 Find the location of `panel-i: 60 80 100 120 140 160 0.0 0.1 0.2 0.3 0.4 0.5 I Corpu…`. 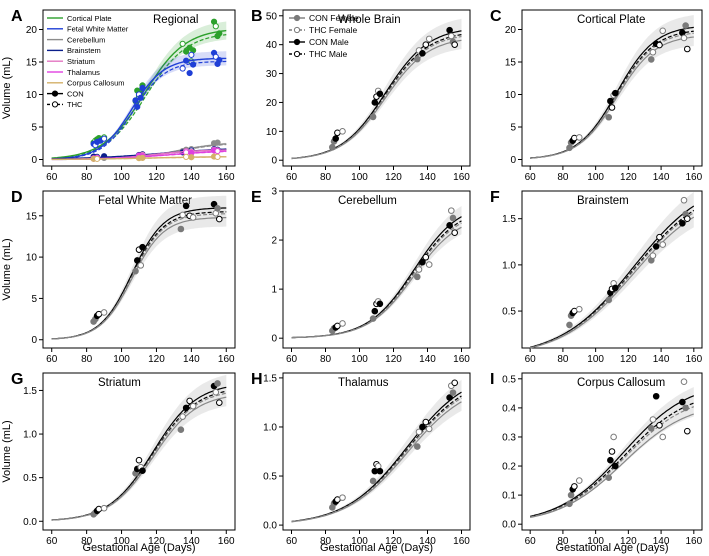

panel-i: 60 80 100 120 140 160 0.0 0.1 0.2 0.3 0.4 0.5 I Corpu… is located at coordinates (596, 459).